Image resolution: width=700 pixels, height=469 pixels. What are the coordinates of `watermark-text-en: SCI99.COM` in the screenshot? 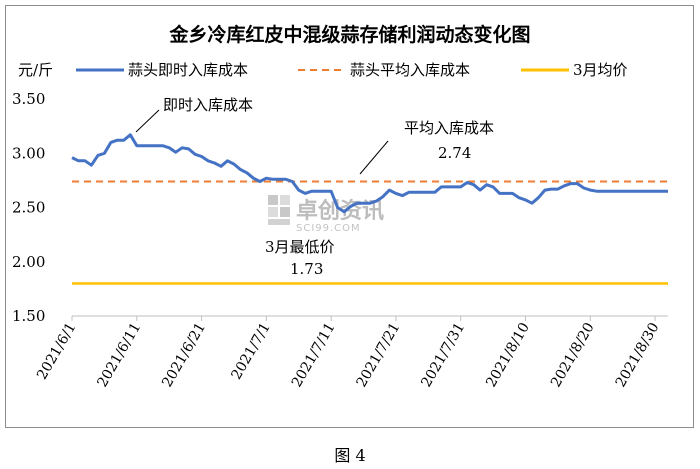 It's located at (328, 228).